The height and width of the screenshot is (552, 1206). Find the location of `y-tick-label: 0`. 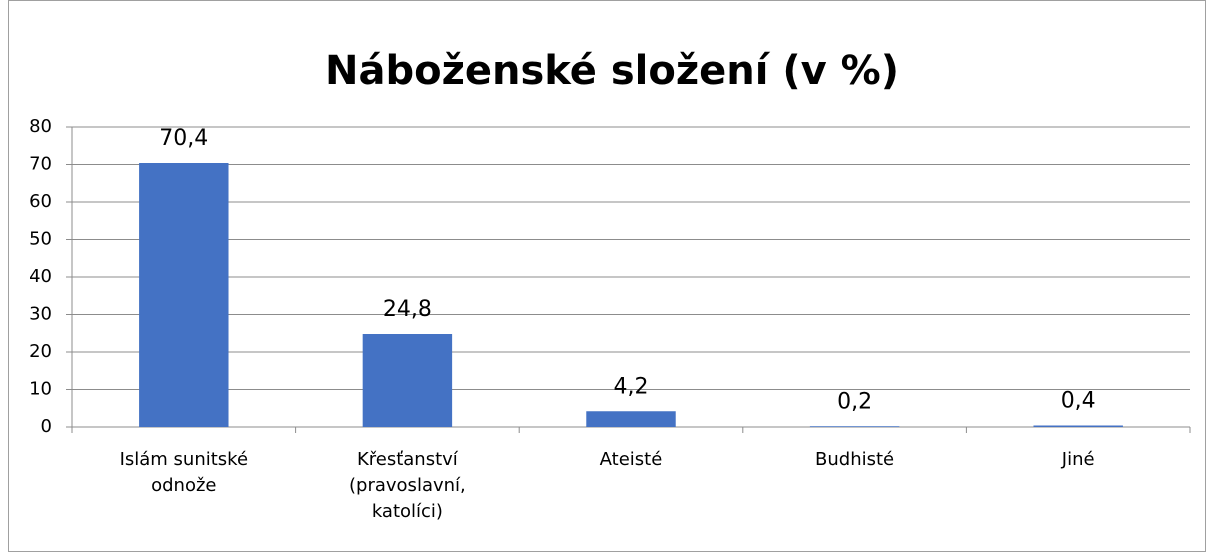

y-tick-label: 0 is located at coordinates (46, 426).